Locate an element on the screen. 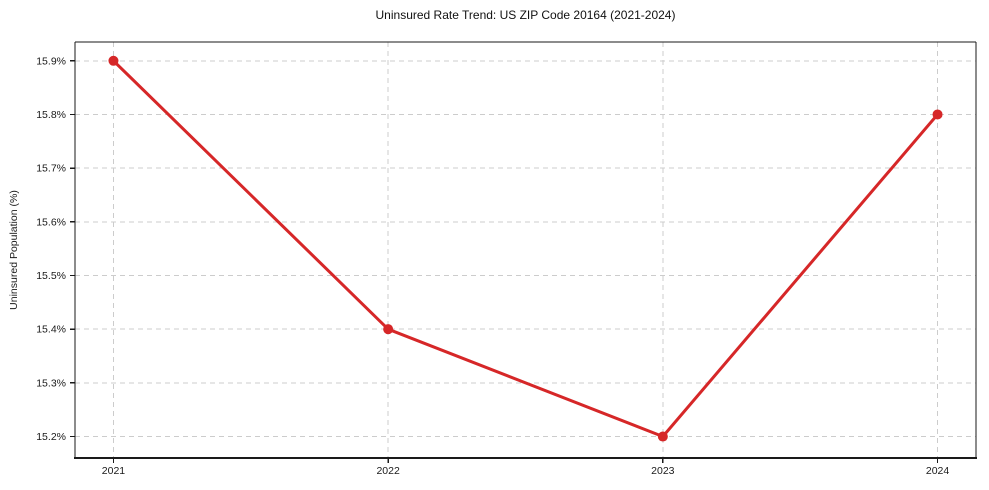  y-tick-label: 15.4% is located at coordinates (51, 330).